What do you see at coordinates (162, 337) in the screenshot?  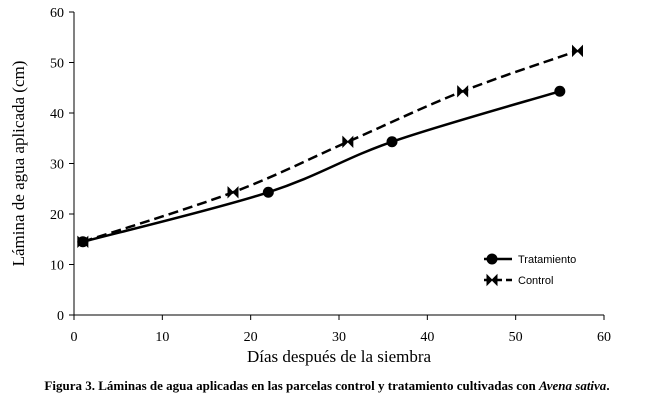 I see `x-tick-label: 10` at bounding box center [162, 337].